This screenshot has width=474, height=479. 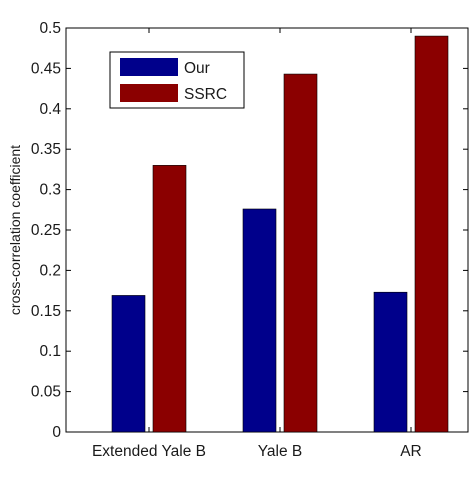 I want to click on y-tick-label: 0.1, so click(x=50, y=351).